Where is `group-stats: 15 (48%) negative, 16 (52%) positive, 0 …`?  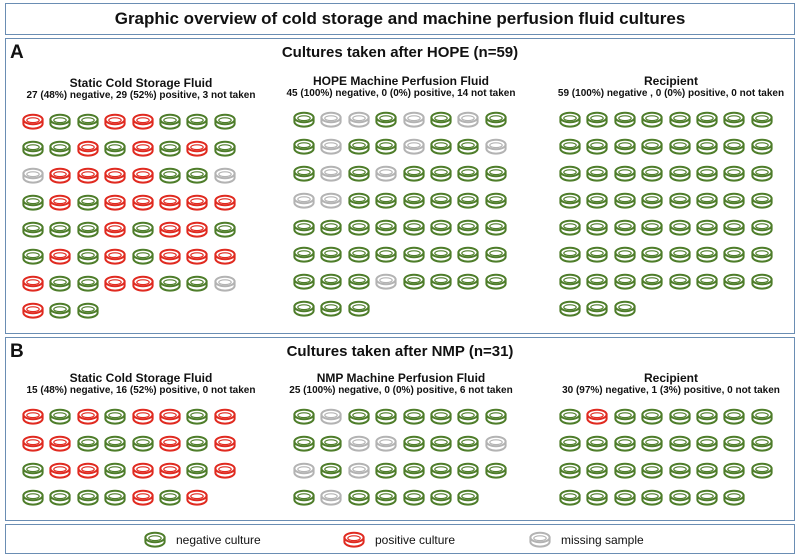
group-stats: 15 (48%) negative, 16 (52%) positive, 0 … is located at coordinates (141, 390).